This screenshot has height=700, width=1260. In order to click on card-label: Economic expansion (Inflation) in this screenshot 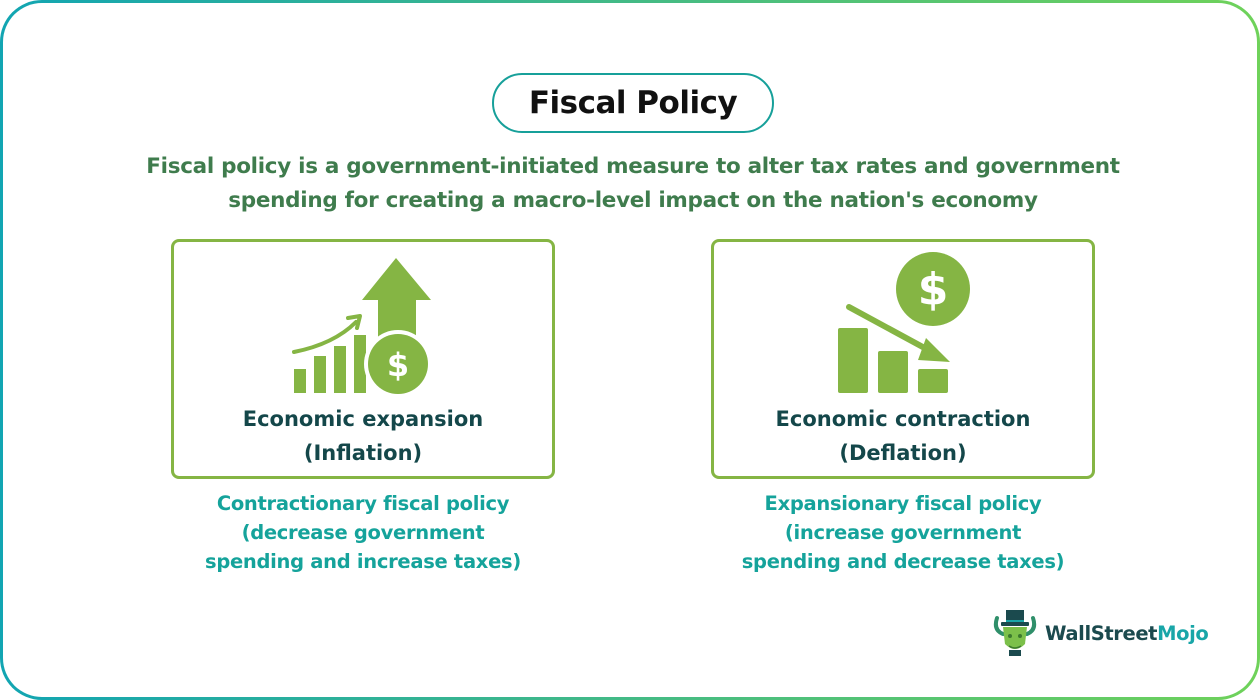, I will do `click(363, 436)`.